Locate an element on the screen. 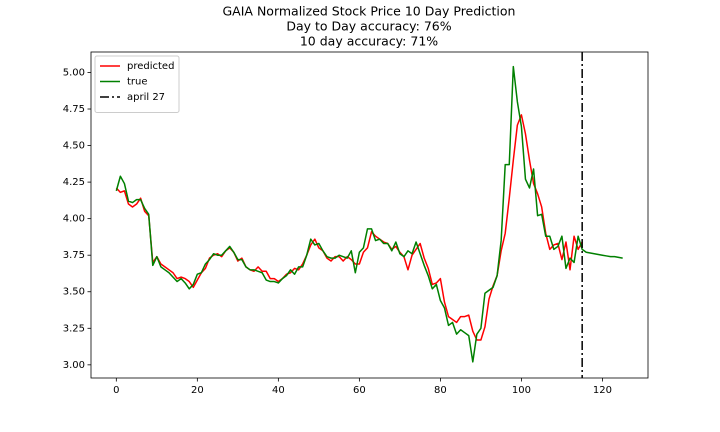  x-tick-label: 120 is located at coordinates (602, 390).